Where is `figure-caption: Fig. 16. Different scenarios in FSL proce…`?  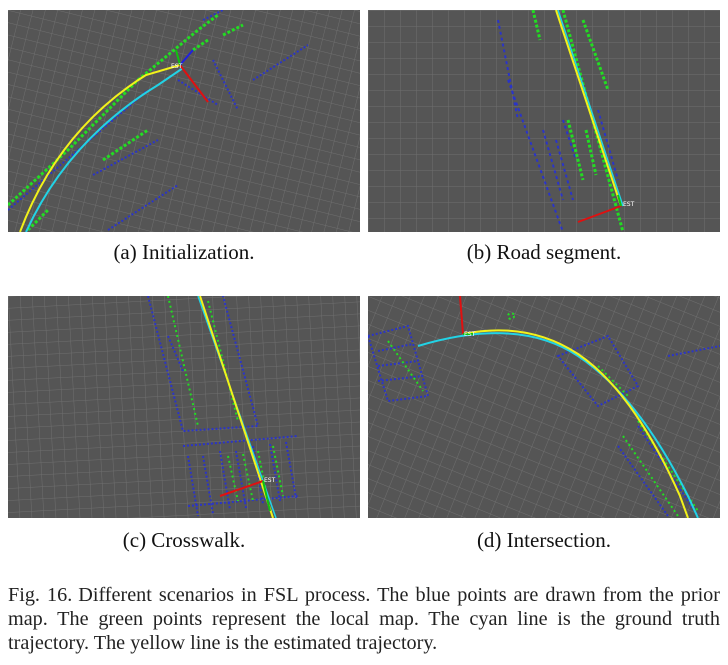 figure-caption: Fig. 16. Different scenarios in FSL proce… is located at coordinates (364, 619).